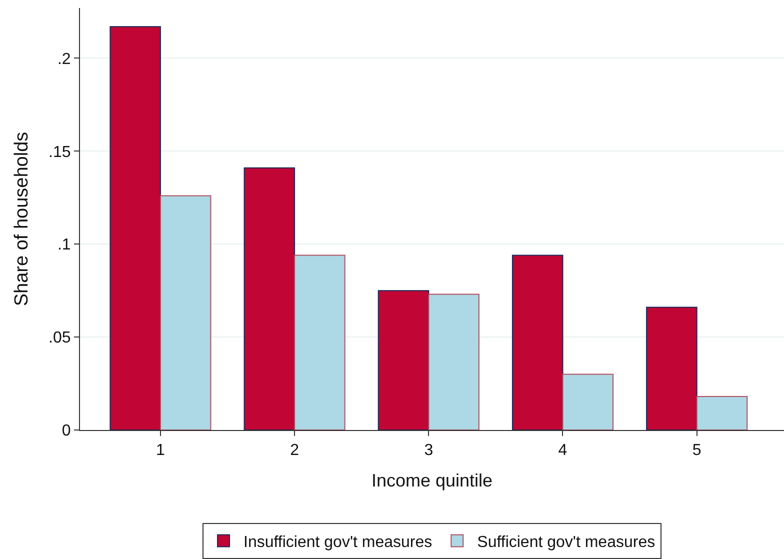 Image resolution: width=784 pixels, height=559 pixels. Describe the element at coordinates (432, 480) in the screenshot. I see `x-axis-title: Income quintile` at that location.